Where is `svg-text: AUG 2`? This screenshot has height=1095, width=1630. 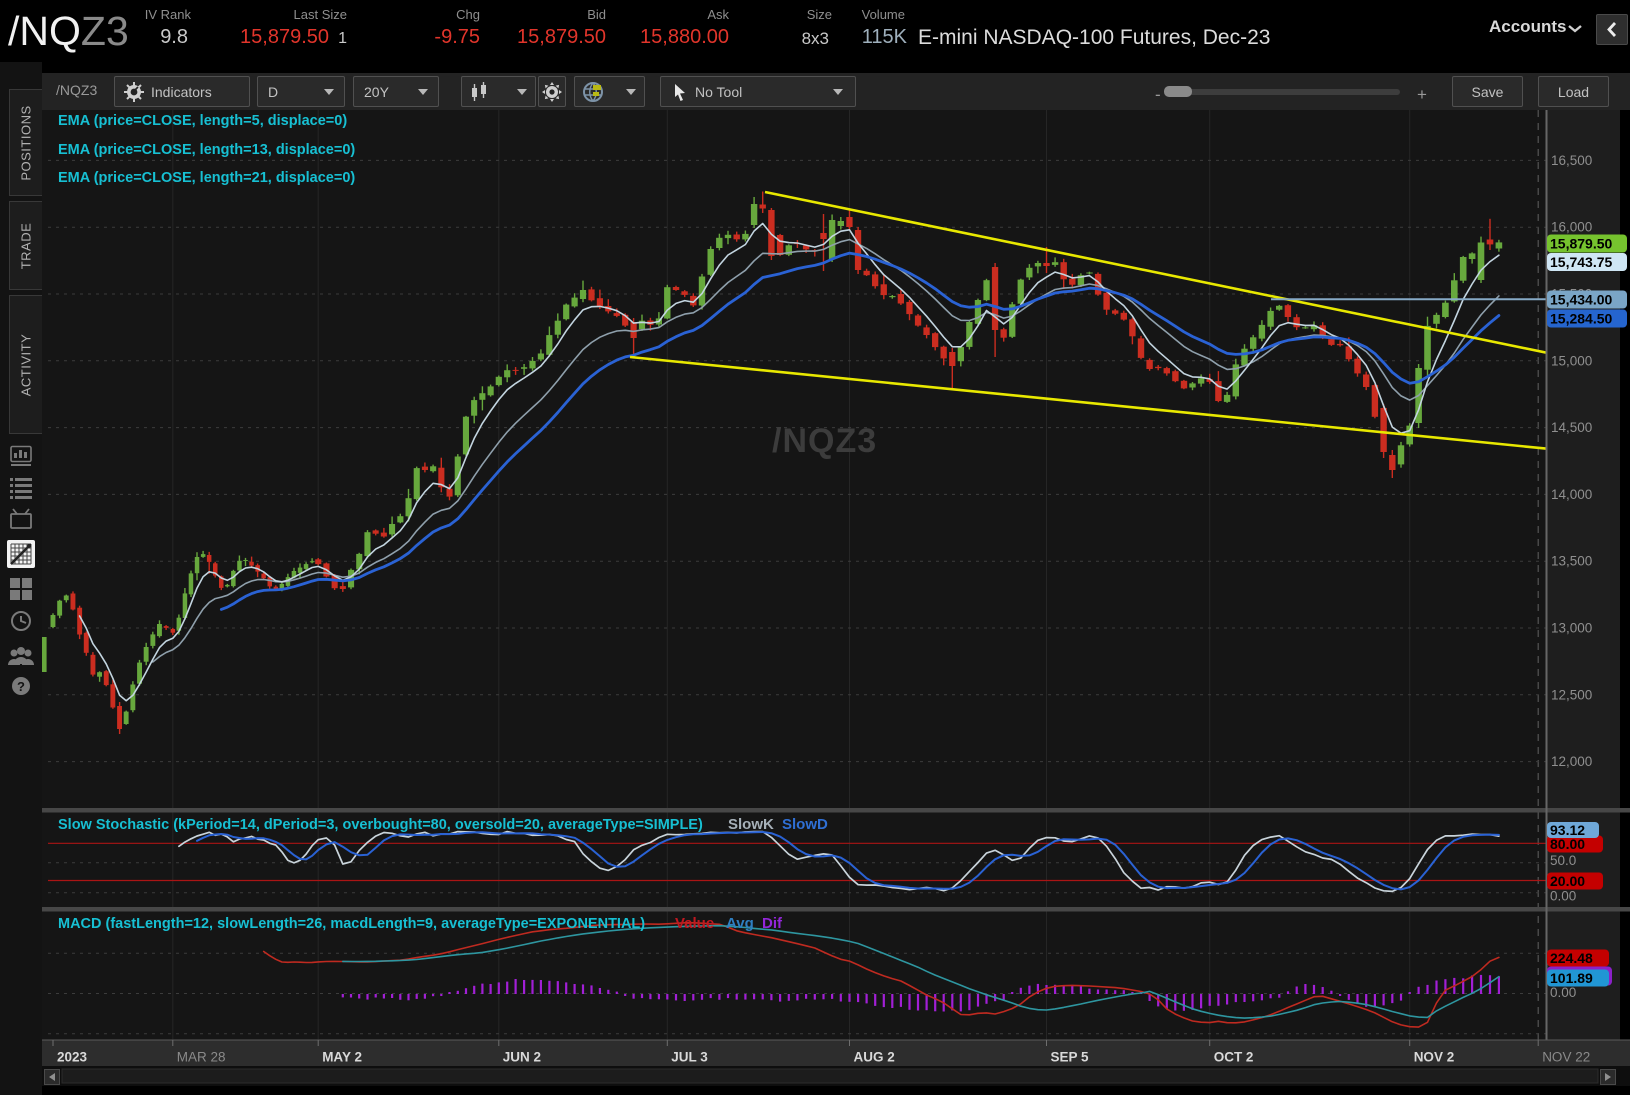 svg-text: AUG 2 is located at coordinates (874, 1057).